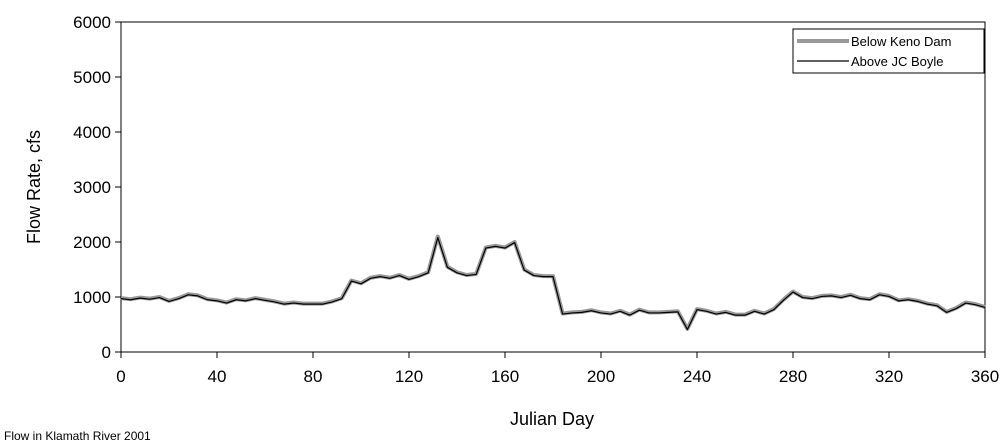 This screenshot has height=443, width=1008. What do you see at coordinates (92, 132) in the screenshot?
I see `y-tick-label: 4000` at bounding box center [92, 132].